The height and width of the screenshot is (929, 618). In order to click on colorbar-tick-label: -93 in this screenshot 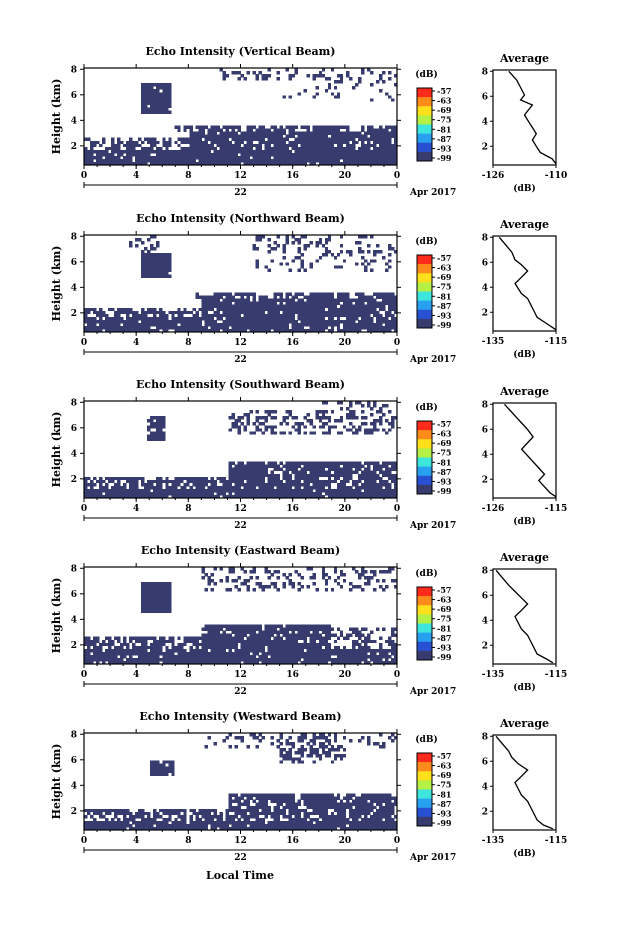, I will do `click(444, 148)`.